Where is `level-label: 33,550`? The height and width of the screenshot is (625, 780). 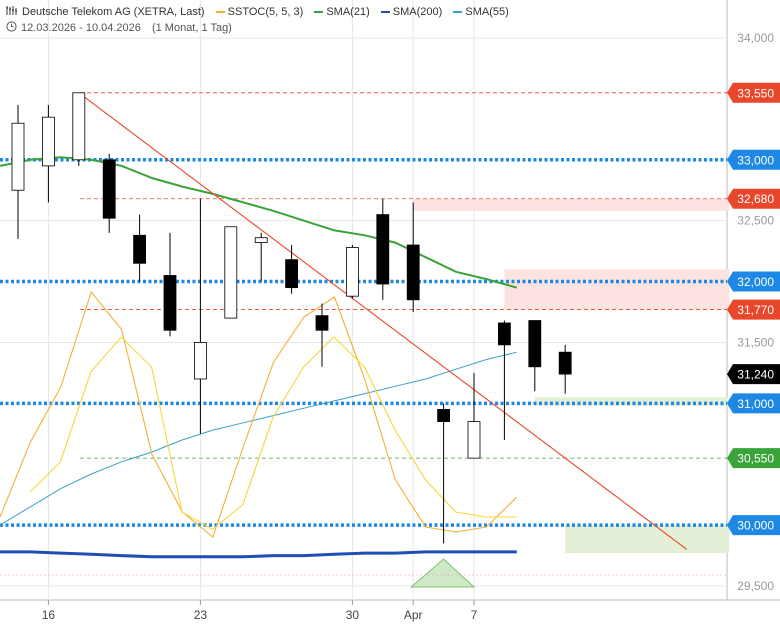 level-label: 33,550 is located at coordinates (755, 93).